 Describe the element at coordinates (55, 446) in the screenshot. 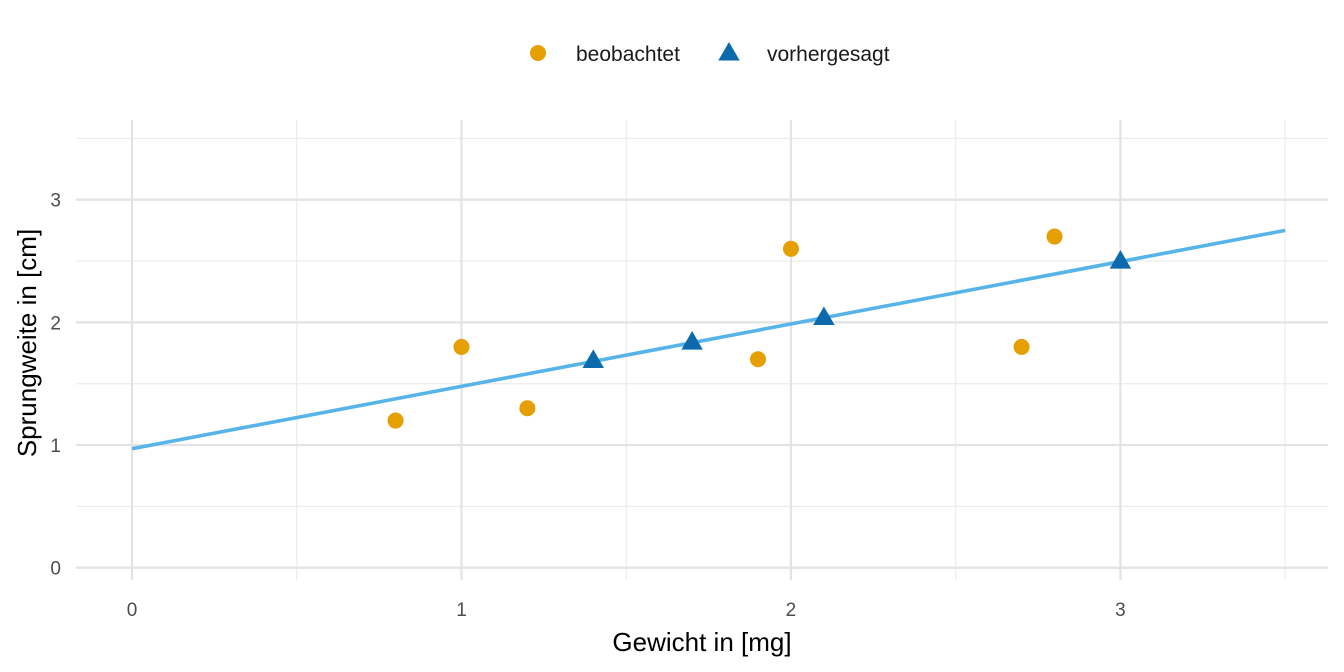

I see `y-tick-label: 1` at that location.